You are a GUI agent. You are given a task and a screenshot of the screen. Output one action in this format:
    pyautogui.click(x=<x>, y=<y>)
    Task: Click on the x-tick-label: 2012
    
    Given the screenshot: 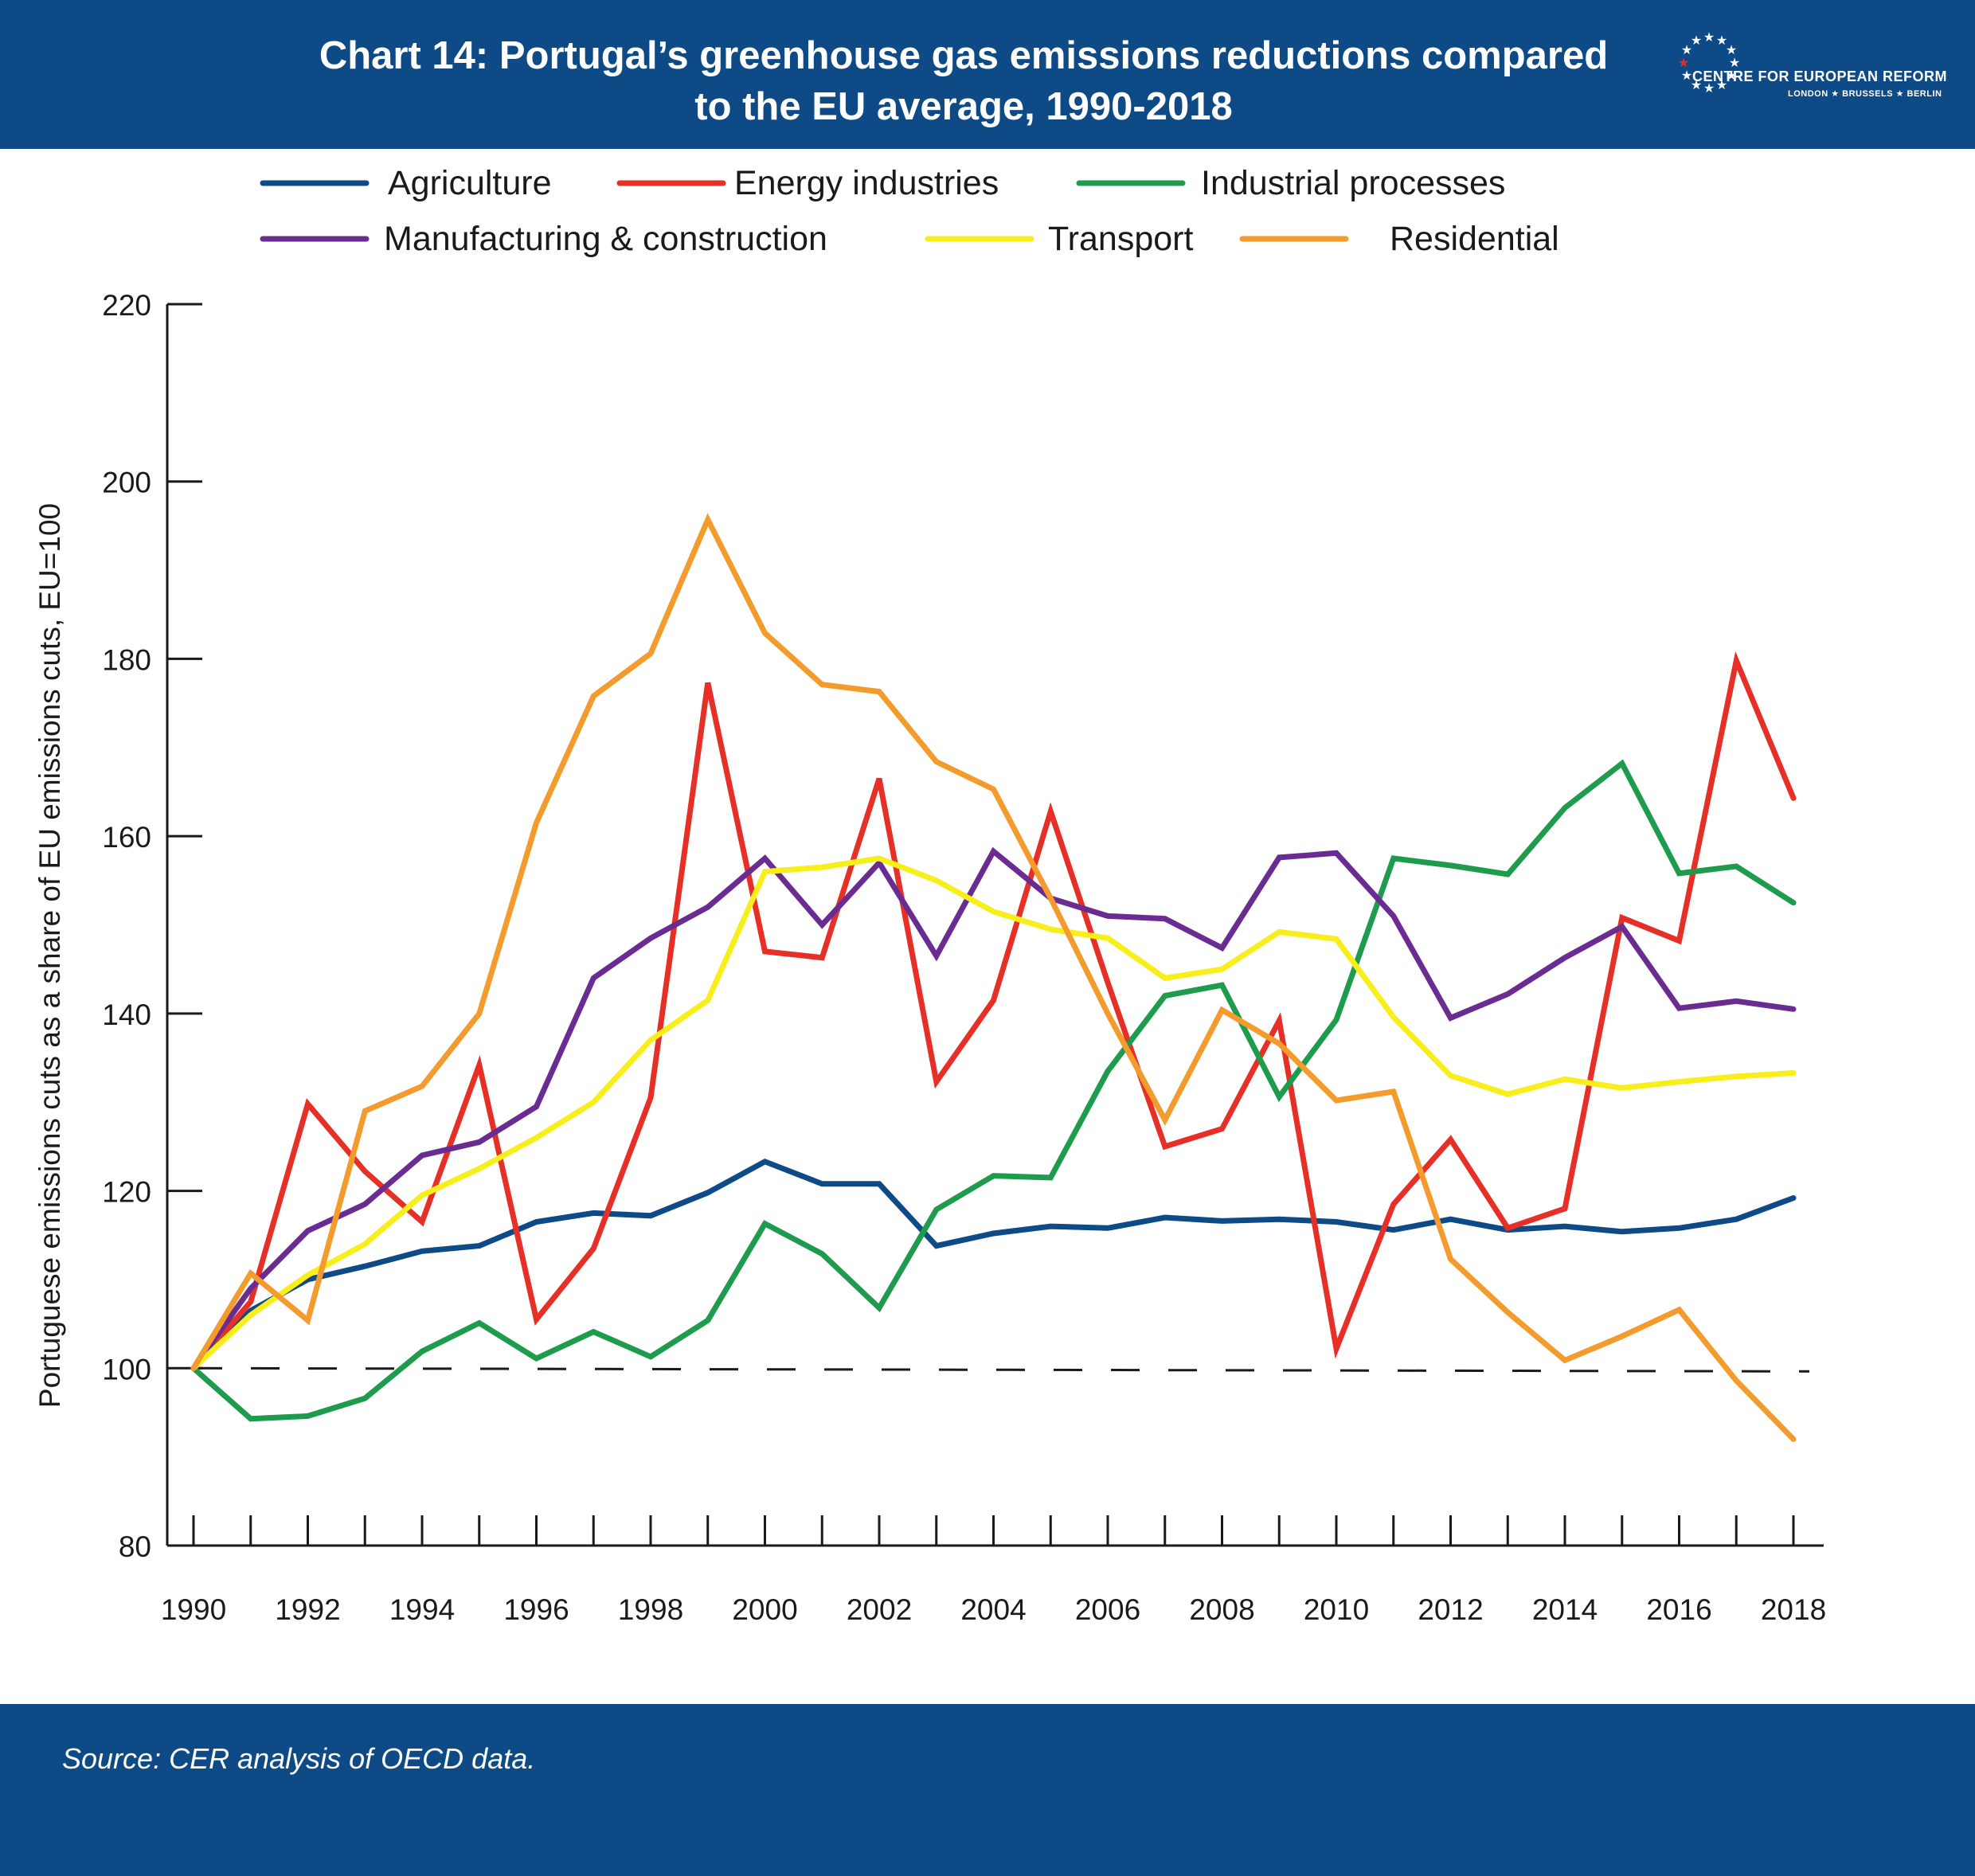 What is the action you would take?
    pyautogui.click(x=1451, y=1609)
    